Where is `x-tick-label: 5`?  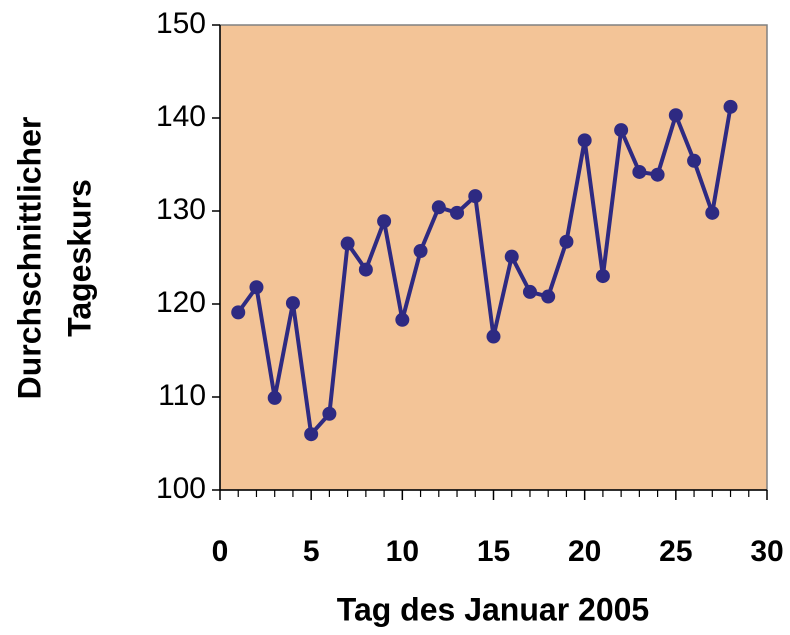
x-tick-label: 5 is located at coordinates (311, 551).